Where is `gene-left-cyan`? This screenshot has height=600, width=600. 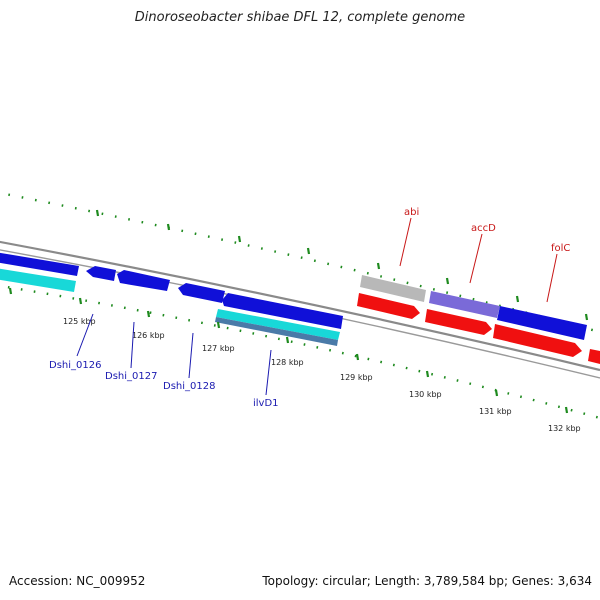 gene-left-cyan is located at coordinates (38, 280).